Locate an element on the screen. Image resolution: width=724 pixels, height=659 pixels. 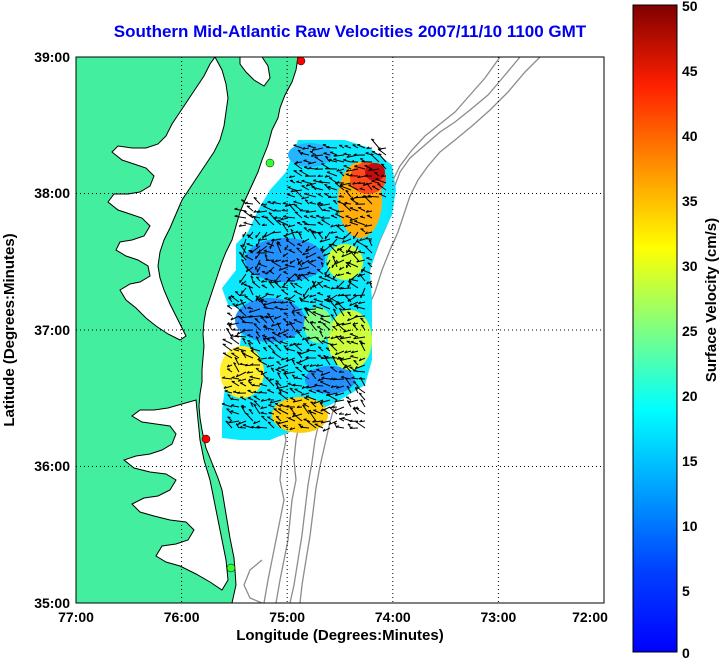
x-tick: 74:00 is located at coordinates (393, 617).